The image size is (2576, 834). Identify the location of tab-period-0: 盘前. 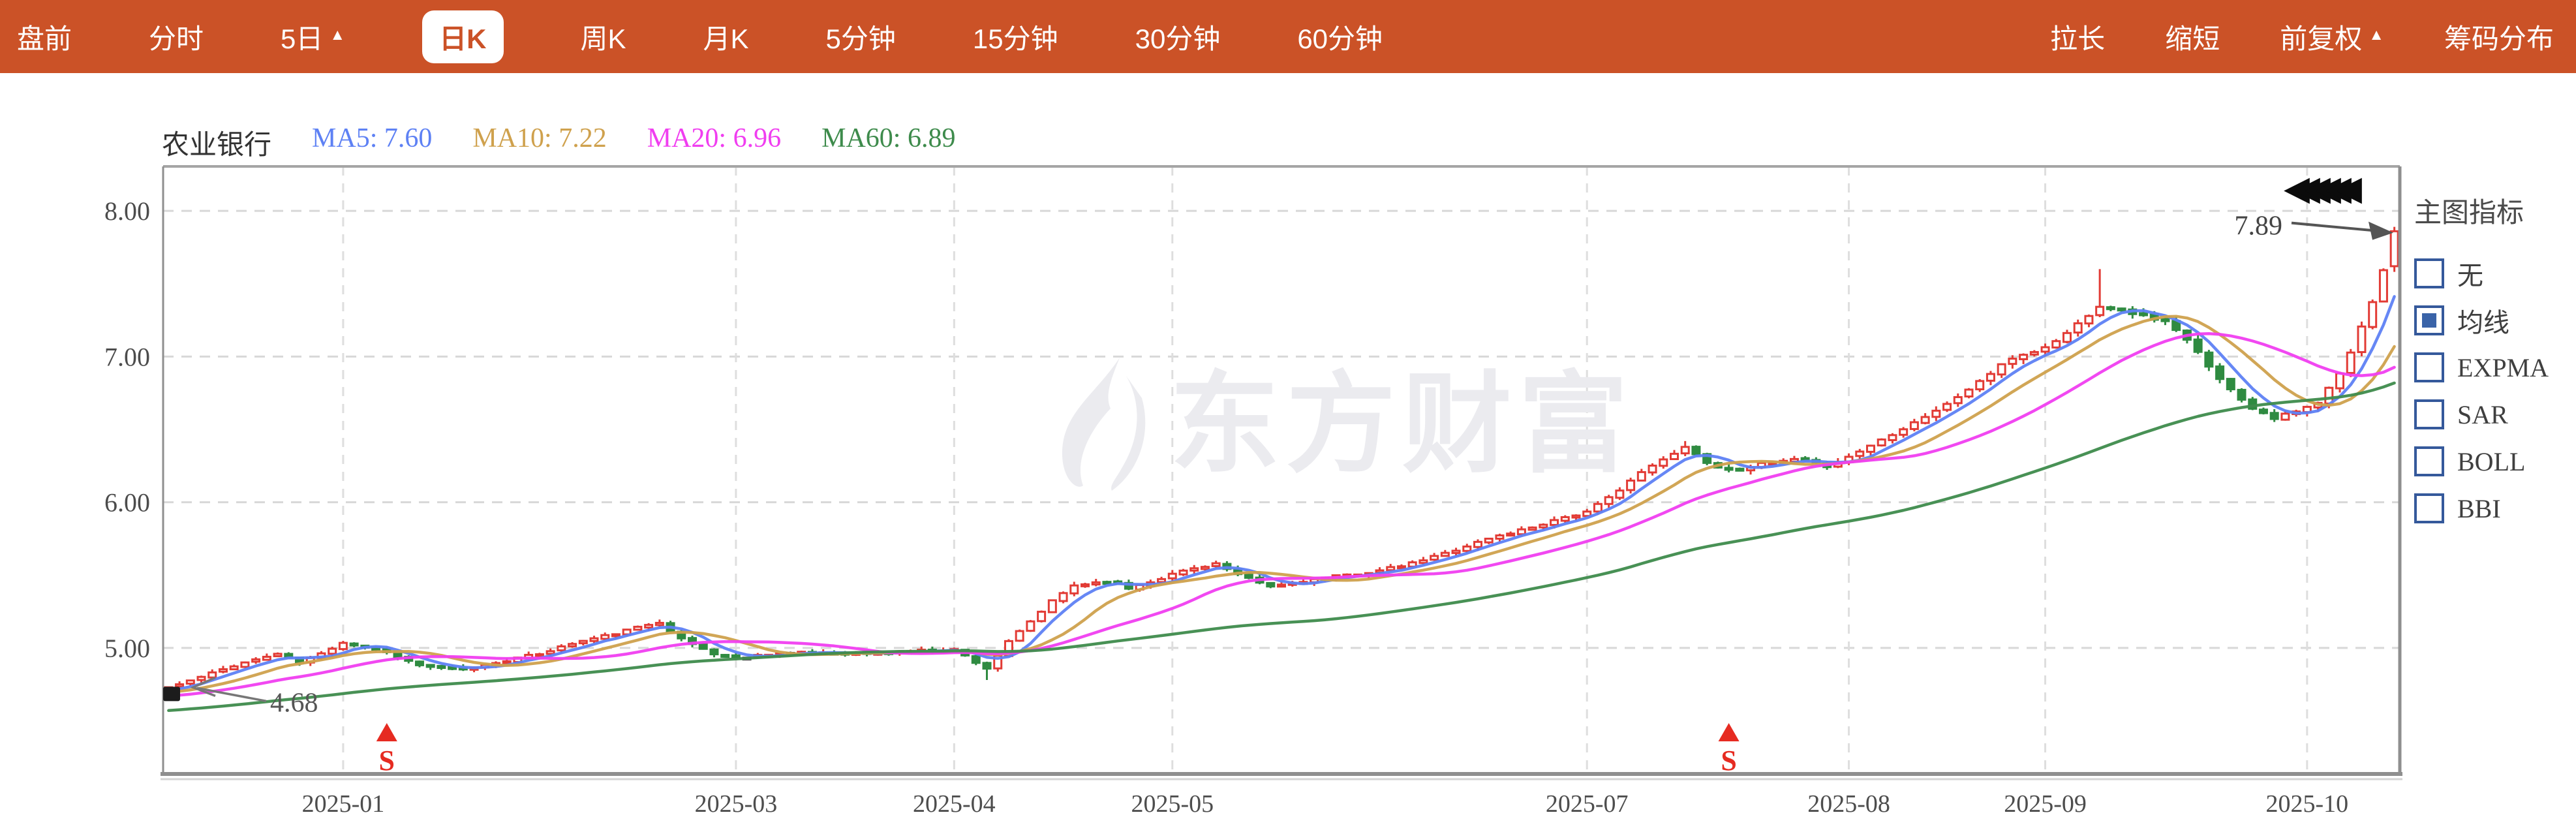
(44, 37).